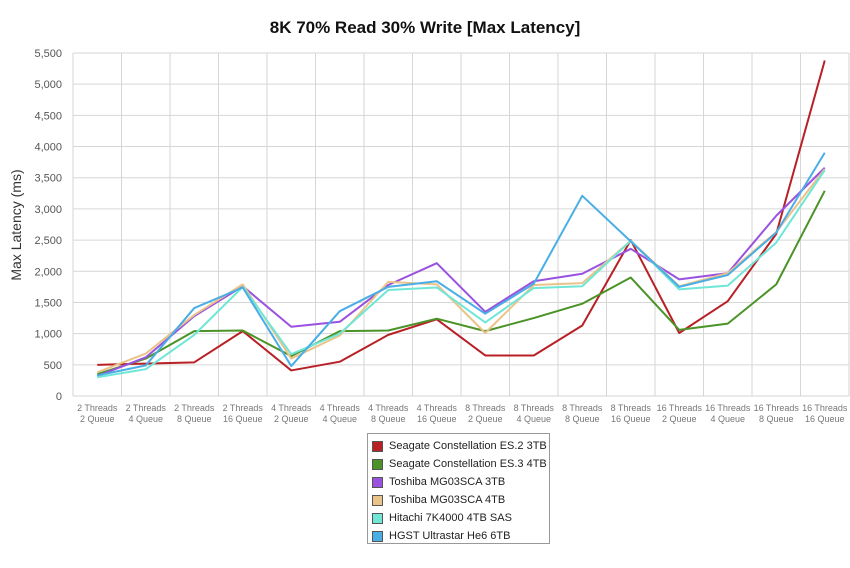 The image size is (850, 568). What do you see at coordinates (447, 482) in the screenshot?
I see `legend-label: Toshiba MG03SCA 3TB` at bounding box center [447, 482].